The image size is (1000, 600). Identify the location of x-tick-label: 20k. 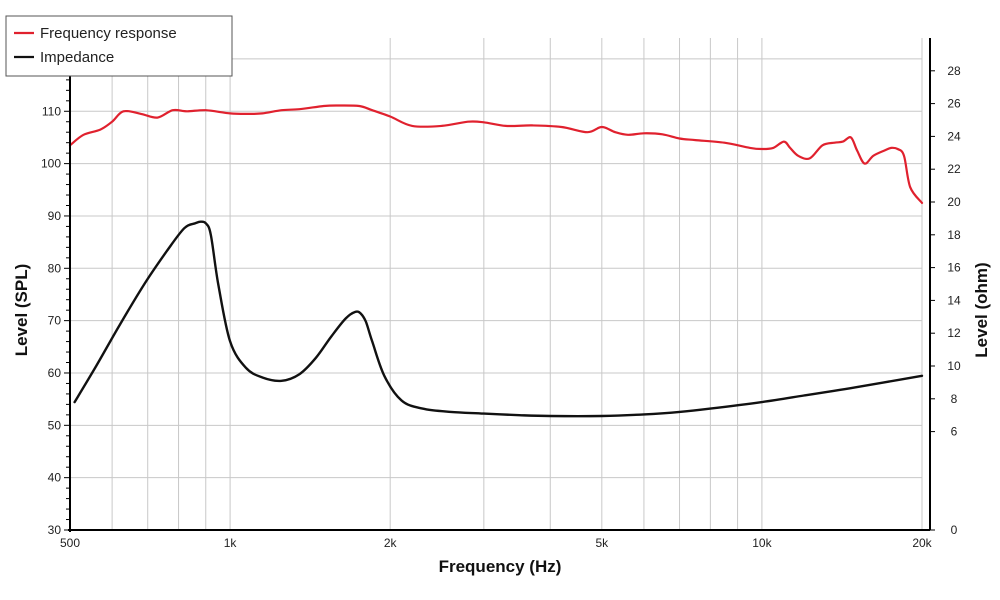
(922, 543).